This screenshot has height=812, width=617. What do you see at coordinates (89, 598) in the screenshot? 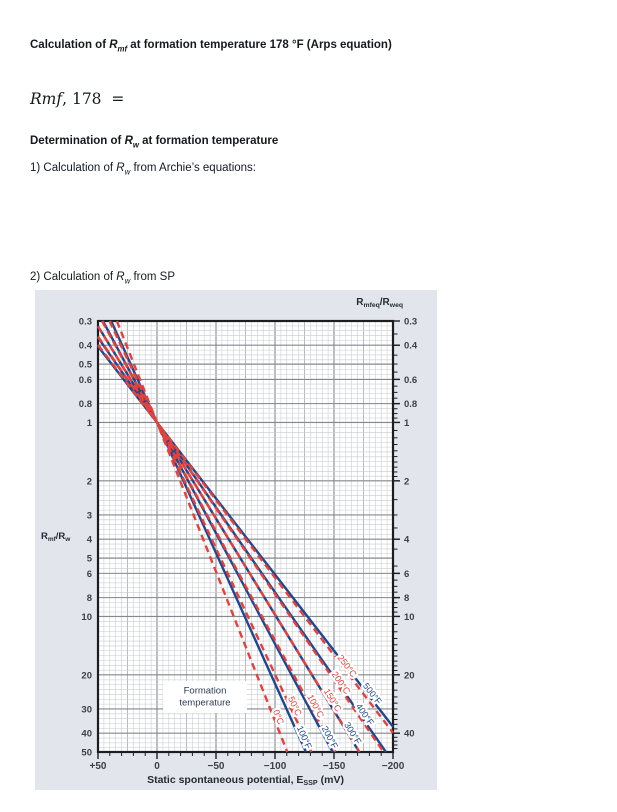
I see `left-tick-label: 8` at bounding box center [89, 598].